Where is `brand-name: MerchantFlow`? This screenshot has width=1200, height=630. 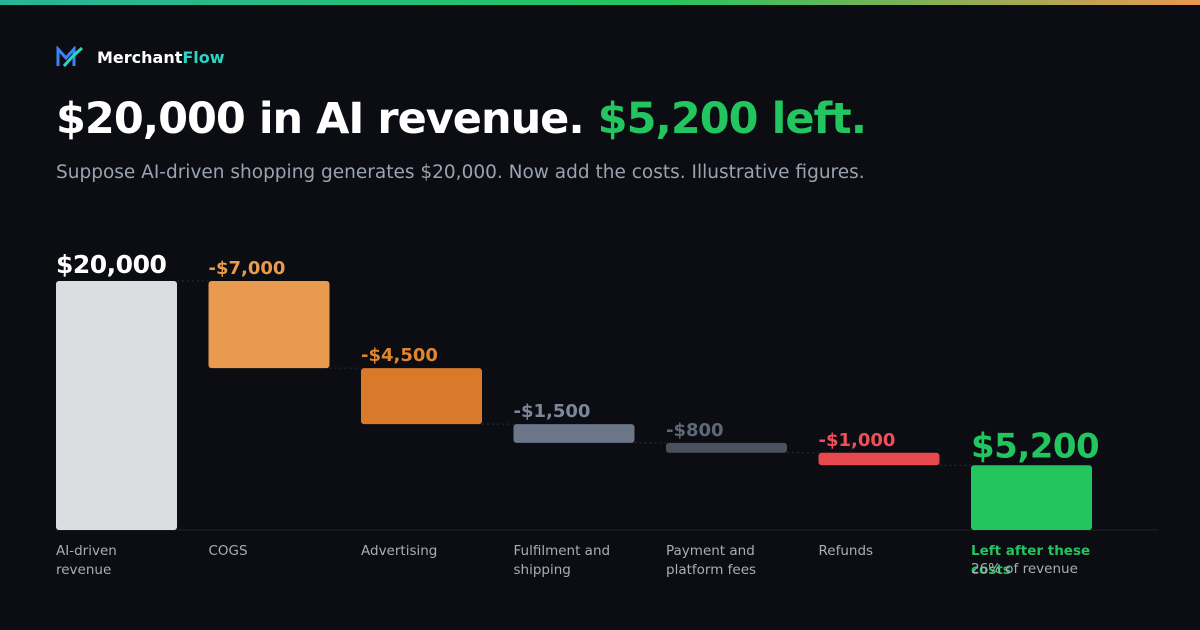 brand-name: MerchantFlow is located at coordinates (161, 57).